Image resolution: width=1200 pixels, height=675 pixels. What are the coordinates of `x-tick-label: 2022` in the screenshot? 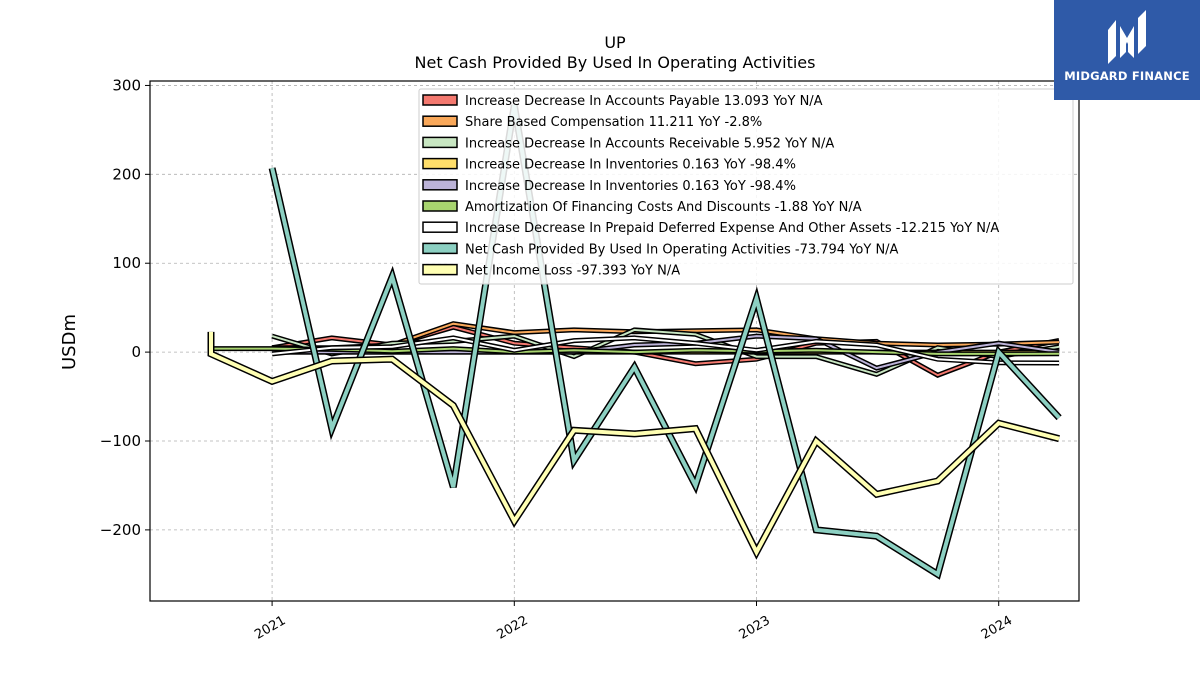 It's located at (512, 628).